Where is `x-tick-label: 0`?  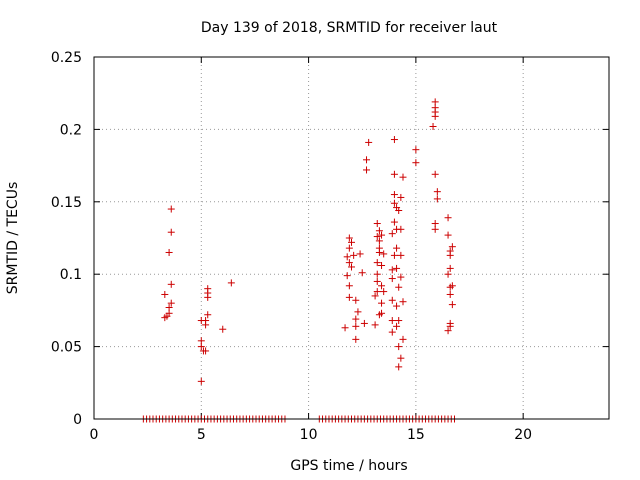 x-tick-label: 0 is located at coordinates (94, 435).